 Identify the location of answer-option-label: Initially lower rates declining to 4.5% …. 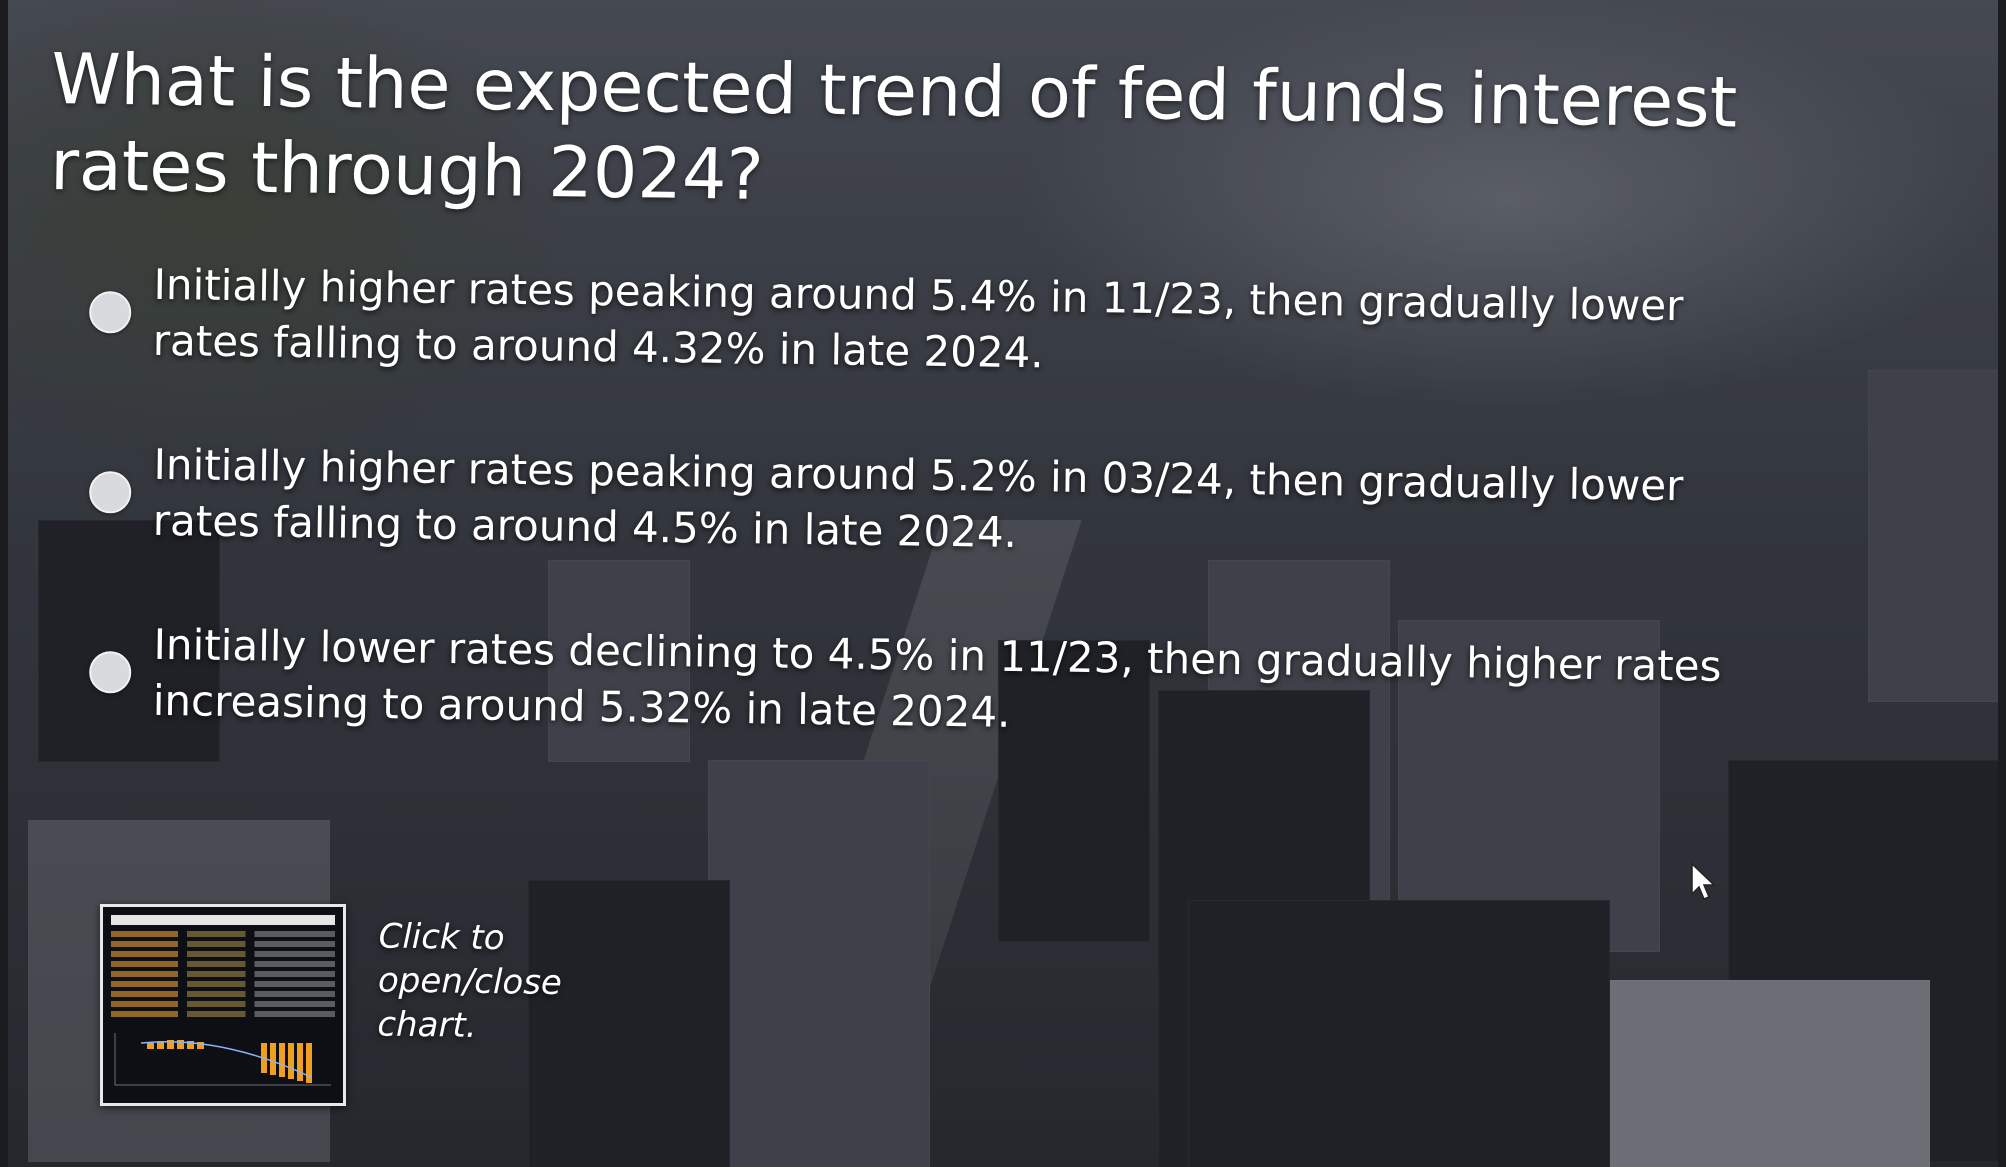
(937, 678).